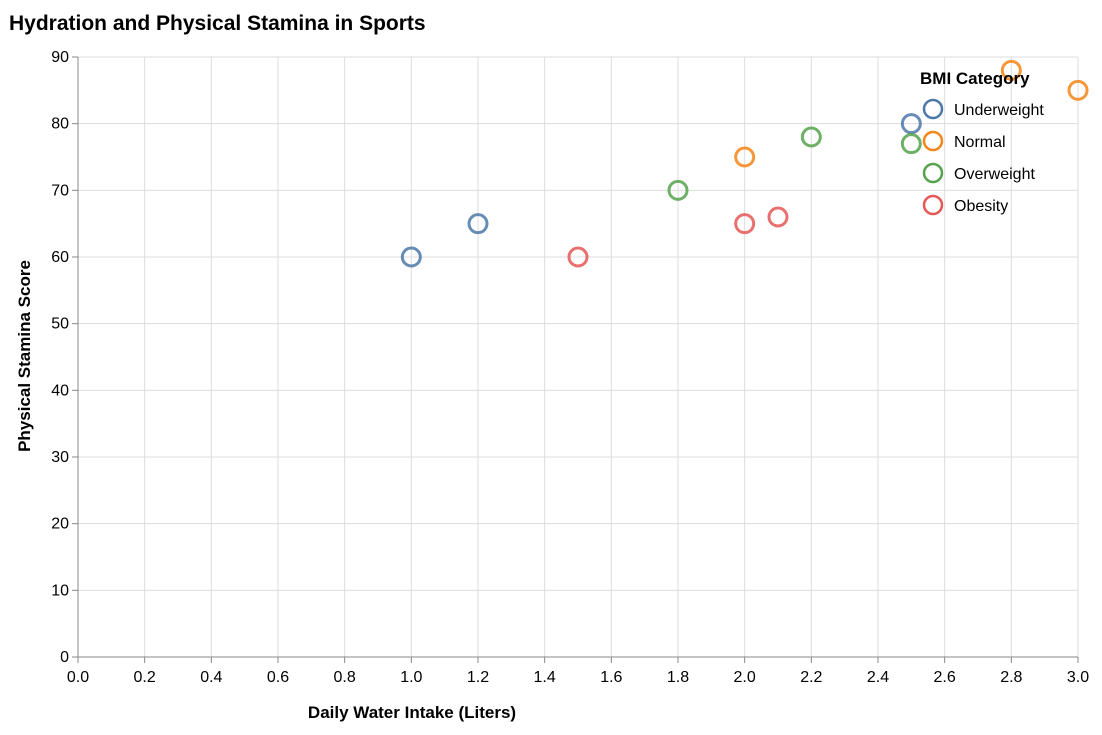 This screenshot has width=1102, height=735. I want to click on y-axis-title: Physical Stamina Score, so click(24, 356).